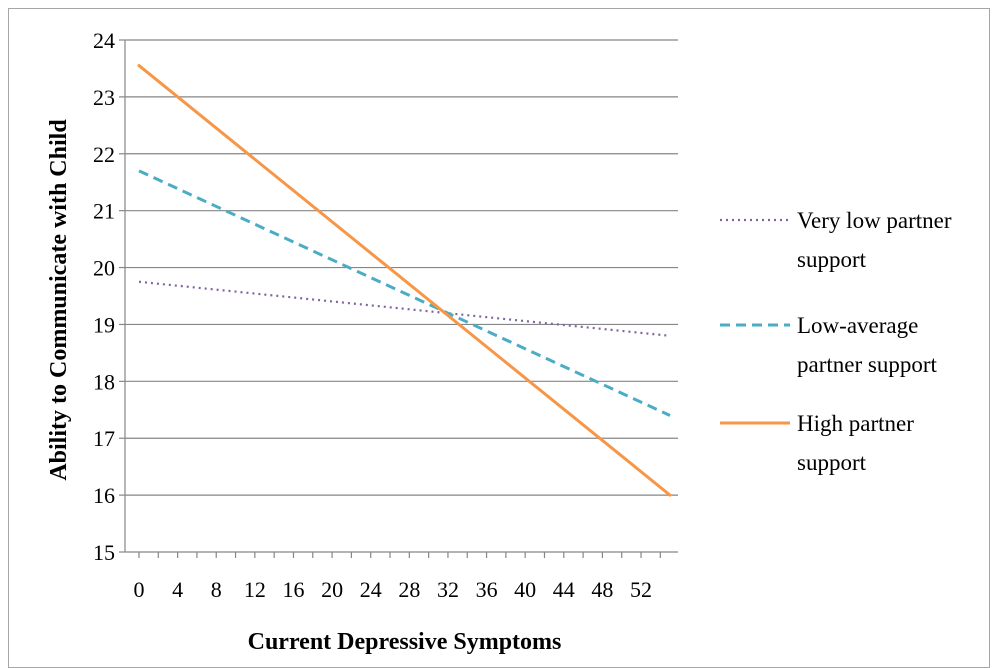 This screenshot has width=994, height=668. Describe the element at coordinates (874, 220) in the screenshot. I see `legend-label: Very low partner` at that location.